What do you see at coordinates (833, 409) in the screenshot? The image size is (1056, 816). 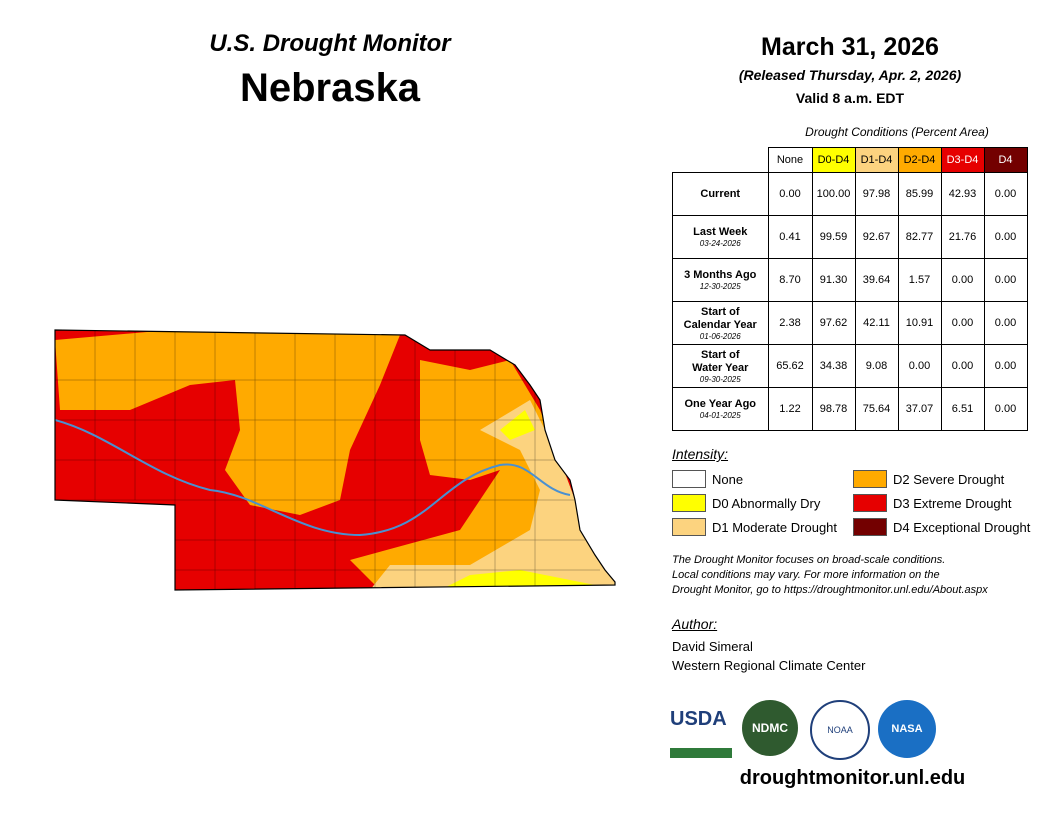 I see `cell-value: 98.78` at bounding box center [833, 409].